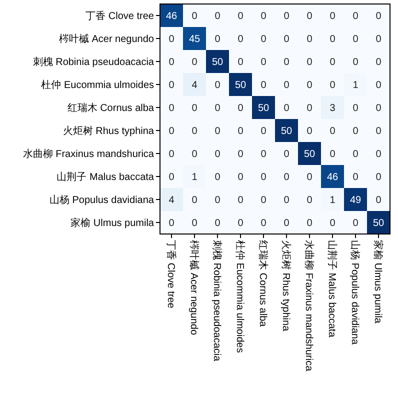 The width and height of the screenshot is (398, 398). What do you see at coordinates (112, 223) in the screenshot?
I see `y-tick-label: 家榆 Ulmus pumila` at bounding box center [112, 223].